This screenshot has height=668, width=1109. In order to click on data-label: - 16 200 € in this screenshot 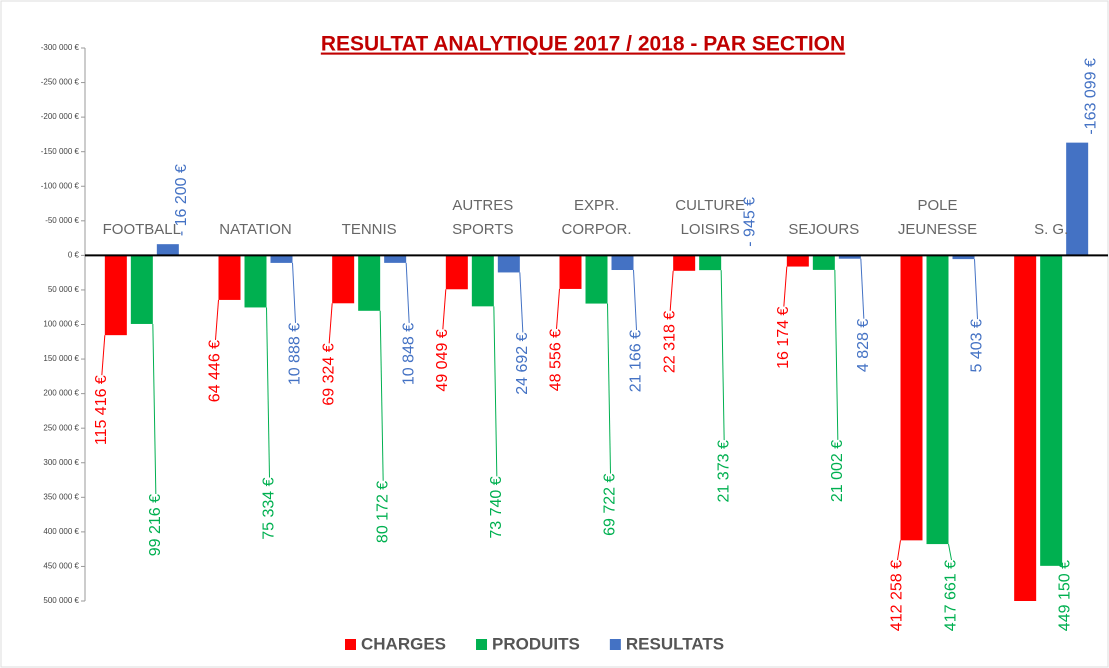, I will do `click(181, 200)`.